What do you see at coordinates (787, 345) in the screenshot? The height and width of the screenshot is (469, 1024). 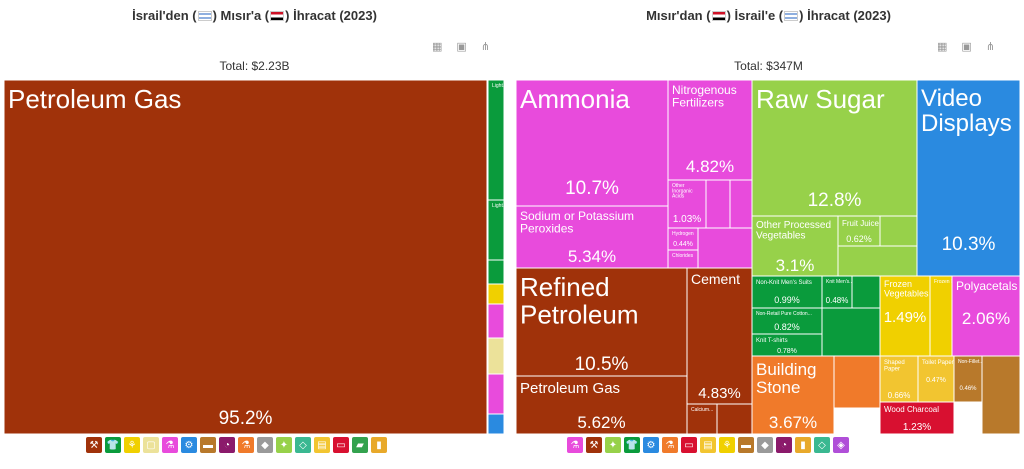 I see `treemap-tile-knit-t-shirts: Knit T-shirts 0.78%` at bounding box center [787, 345].